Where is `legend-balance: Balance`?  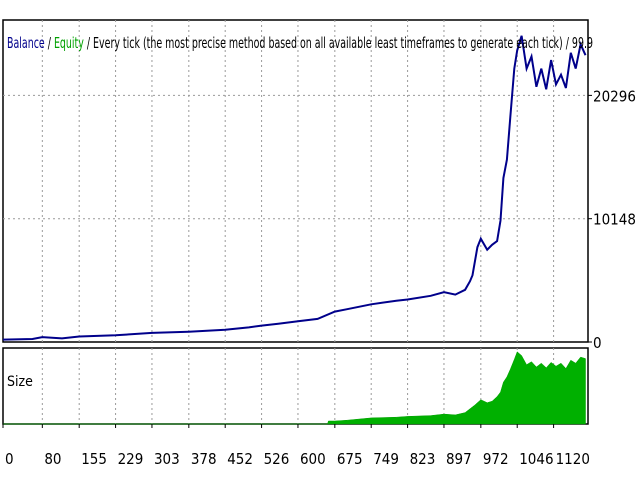 legend-balance: Balance is located at coordinates (26, 43).